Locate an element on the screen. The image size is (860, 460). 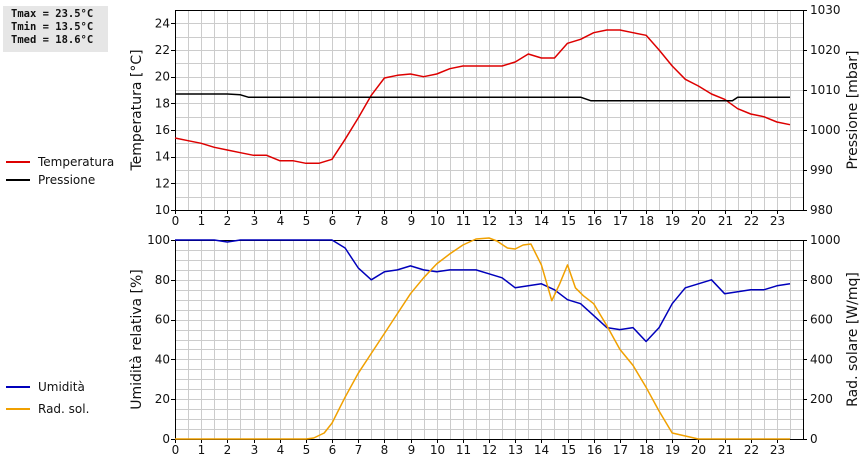
y2-tick-label: 400 is located at coordinates (821, 359).